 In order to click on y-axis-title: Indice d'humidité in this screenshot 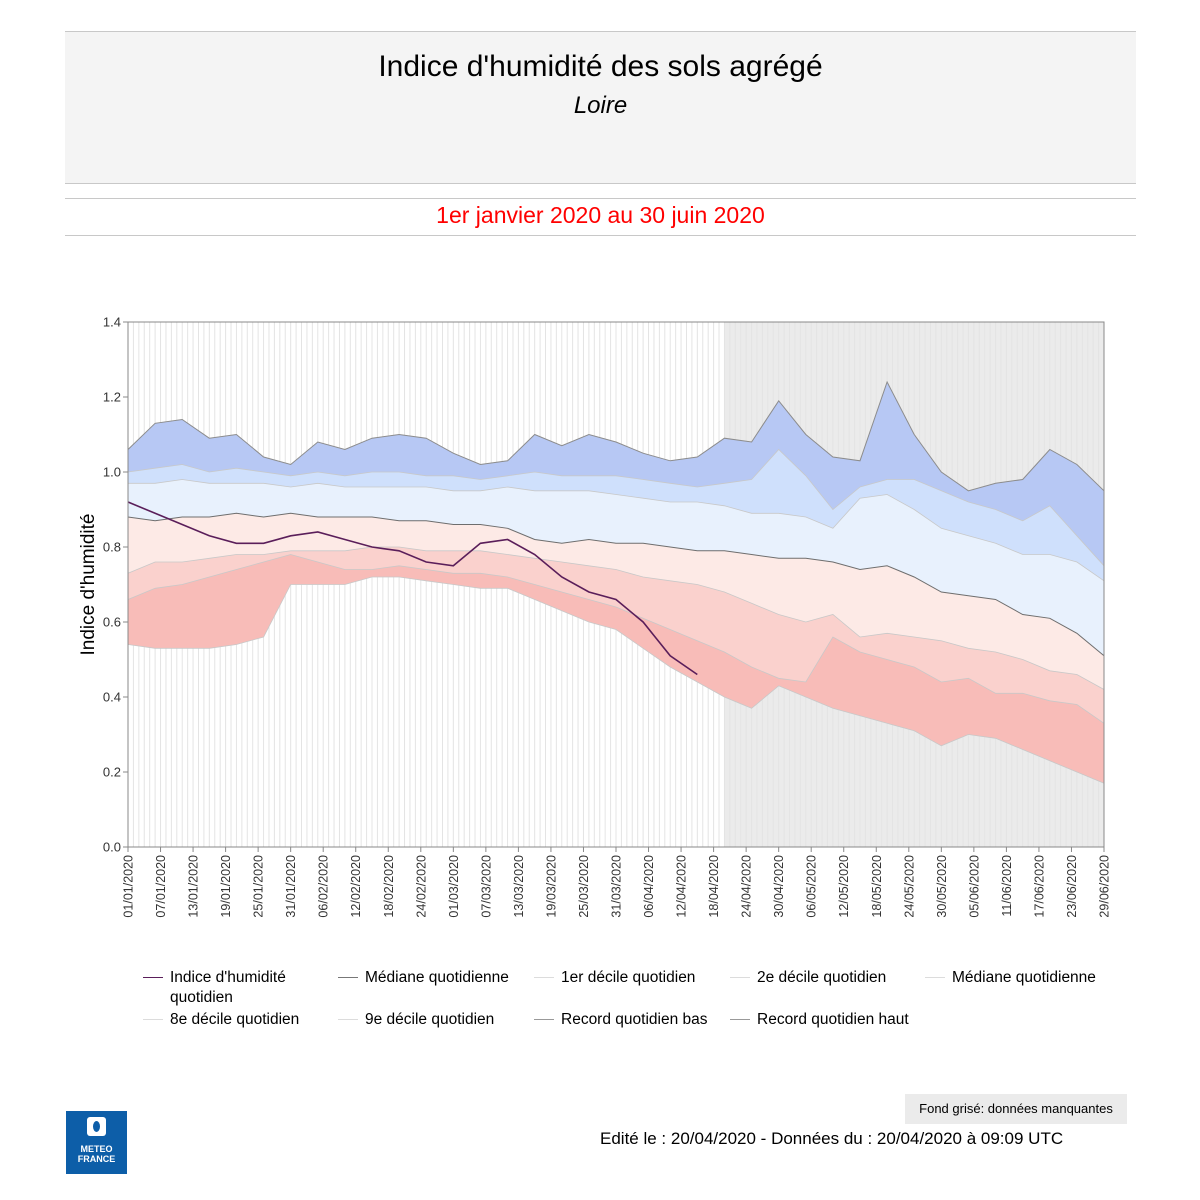, I will do `click(88, 585)`.